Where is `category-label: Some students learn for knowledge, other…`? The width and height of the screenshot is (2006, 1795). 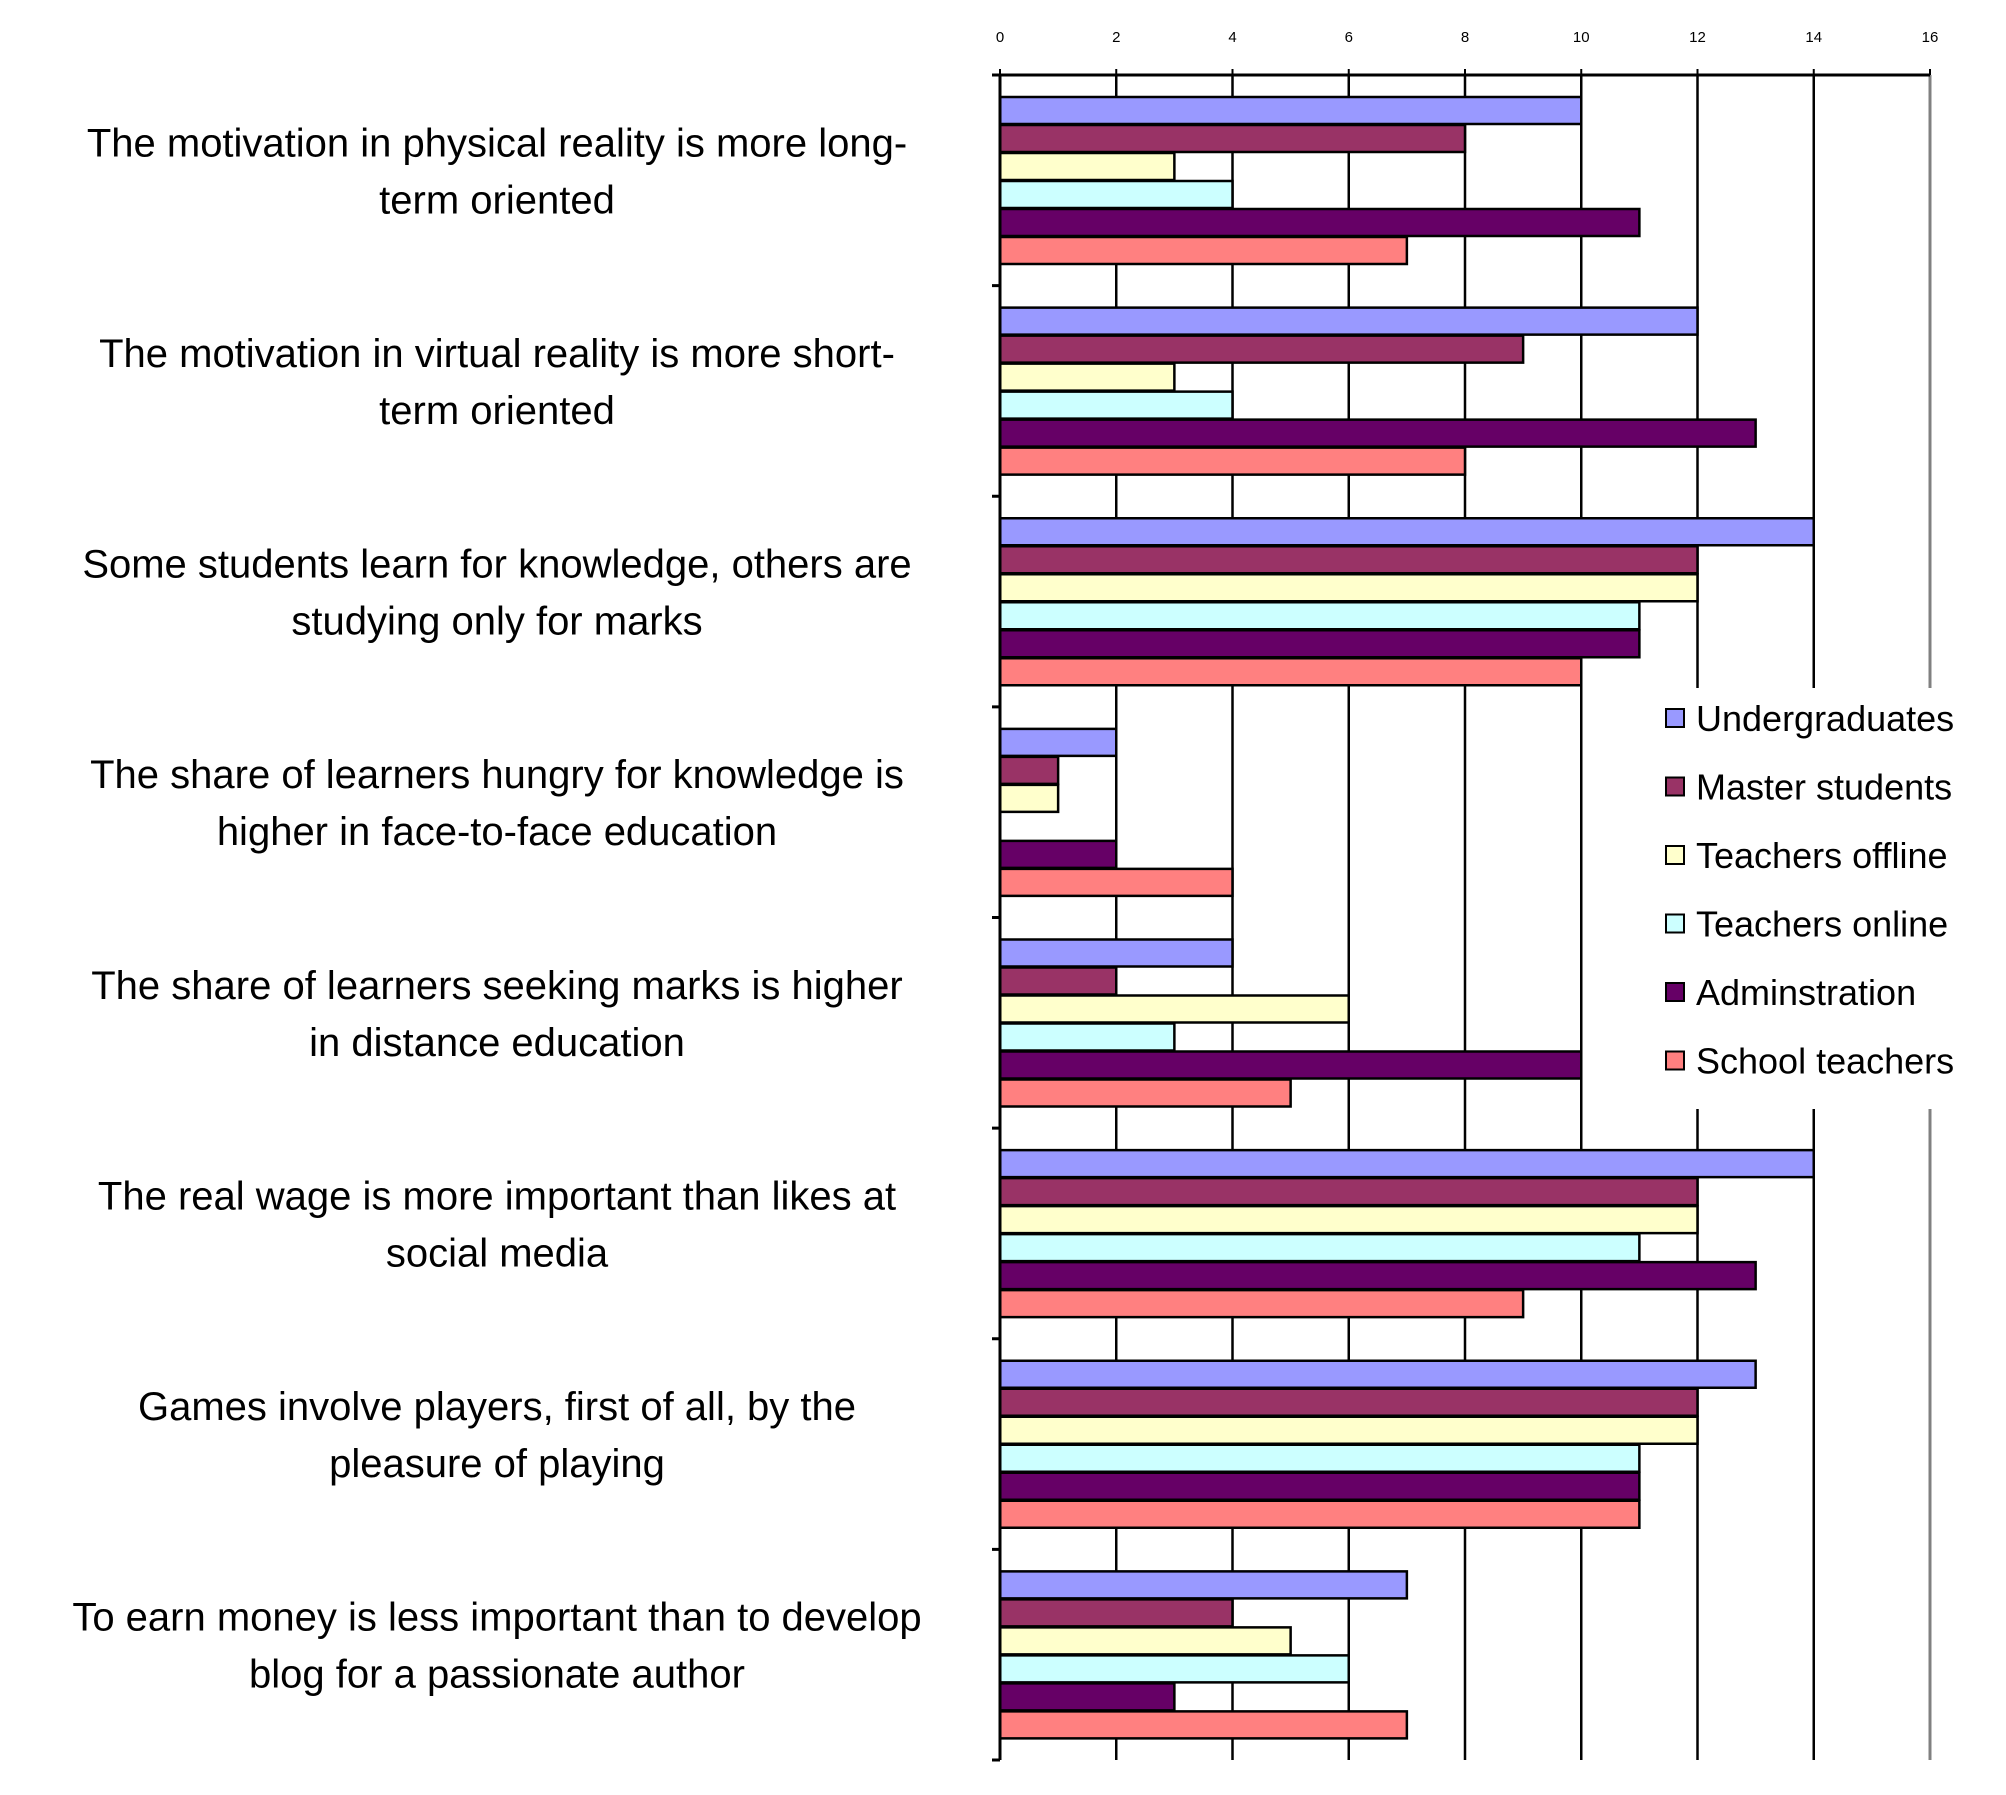 category-label: Some students learn for knowledge, other… is located at coordinates (496, 593).